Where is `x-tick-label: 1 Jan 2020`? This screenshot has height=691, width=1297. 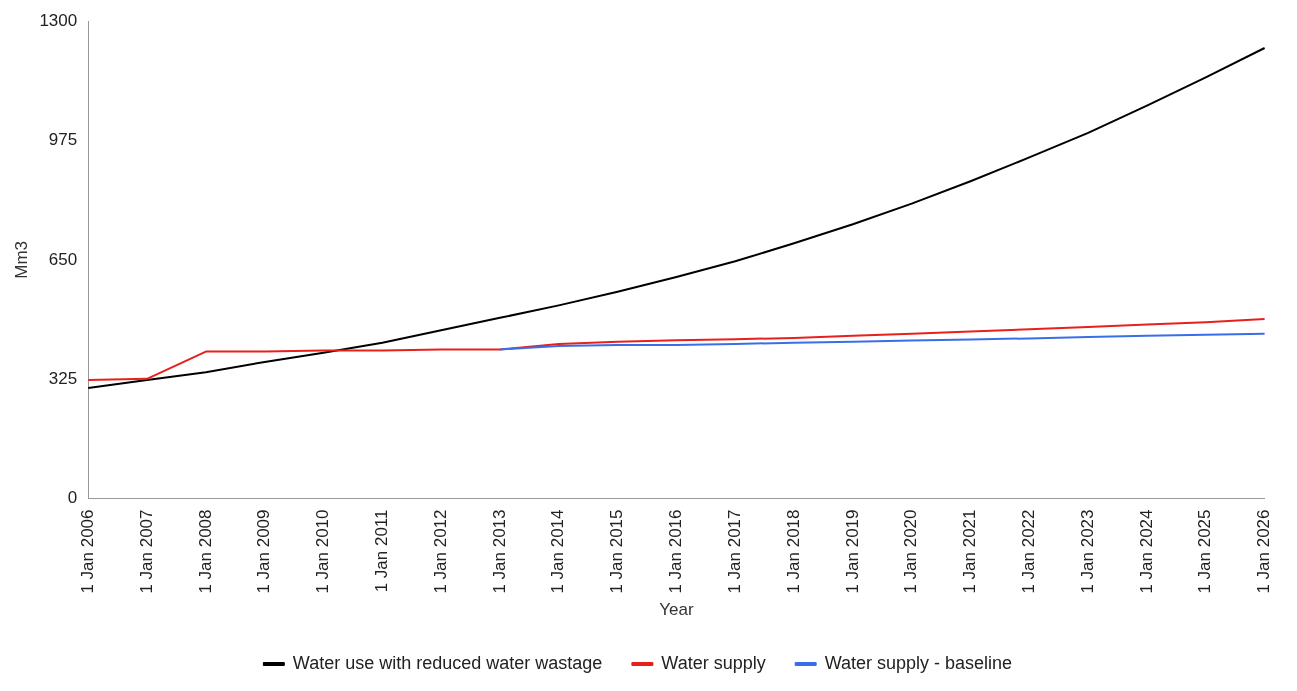
x-tick-label: 1 Jan 2020 is located at coordinates (911, 551).